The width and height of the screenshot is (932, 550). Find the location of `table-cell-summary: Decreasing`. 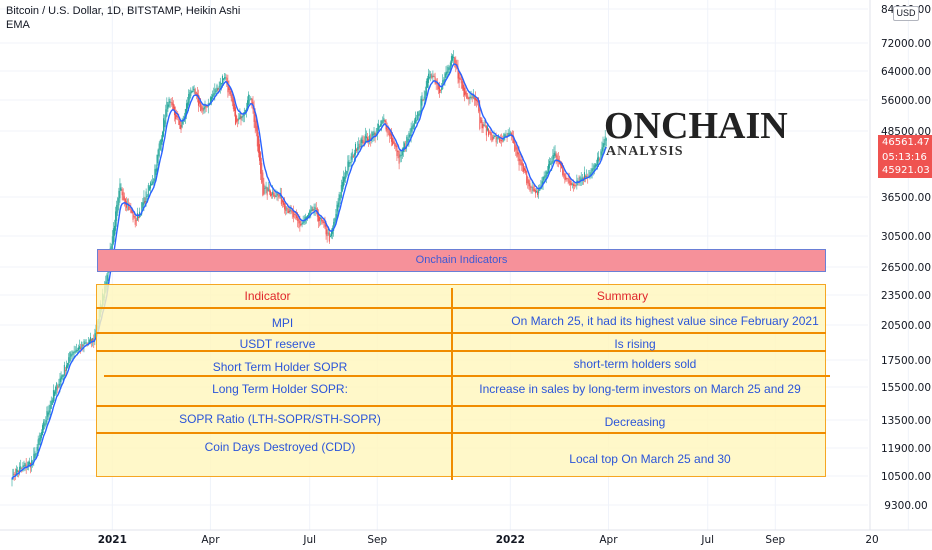

table-cell-summary: Decreasing is located at coordinates (635, 422).